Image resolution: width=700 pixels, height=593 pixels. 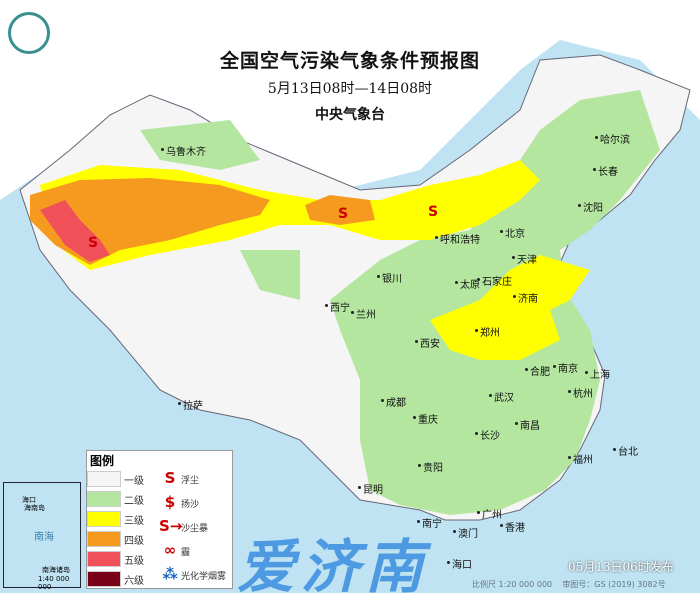 I want to click on scale-text: 比例尺 1:20 000 000, so click(x=512, y=584).